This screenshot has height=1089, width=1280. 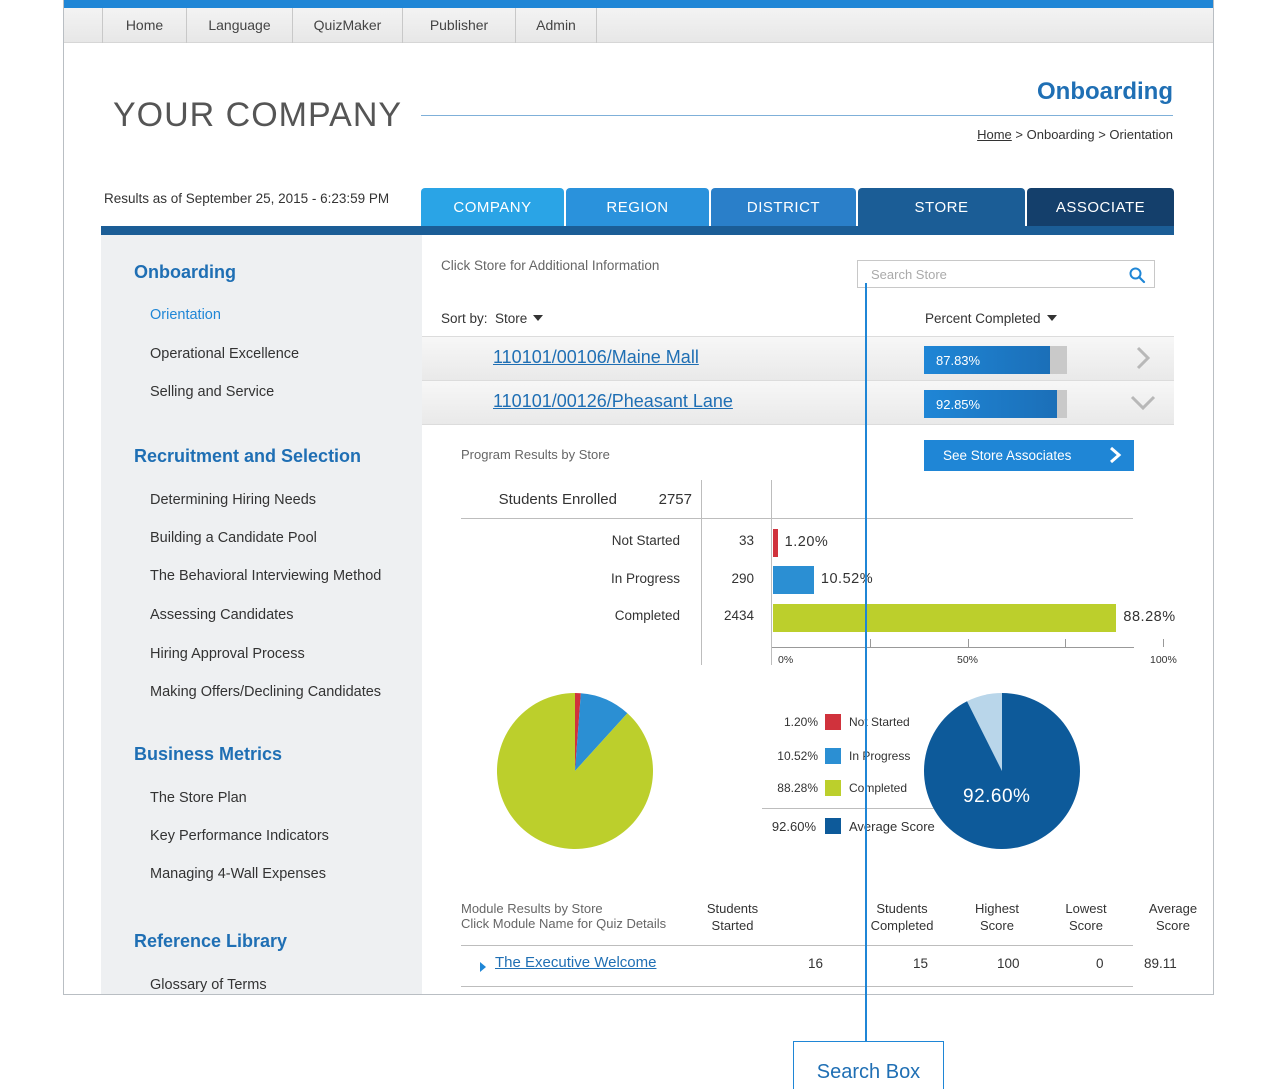 I want to click on tab-band, so click(x=637, y=230).